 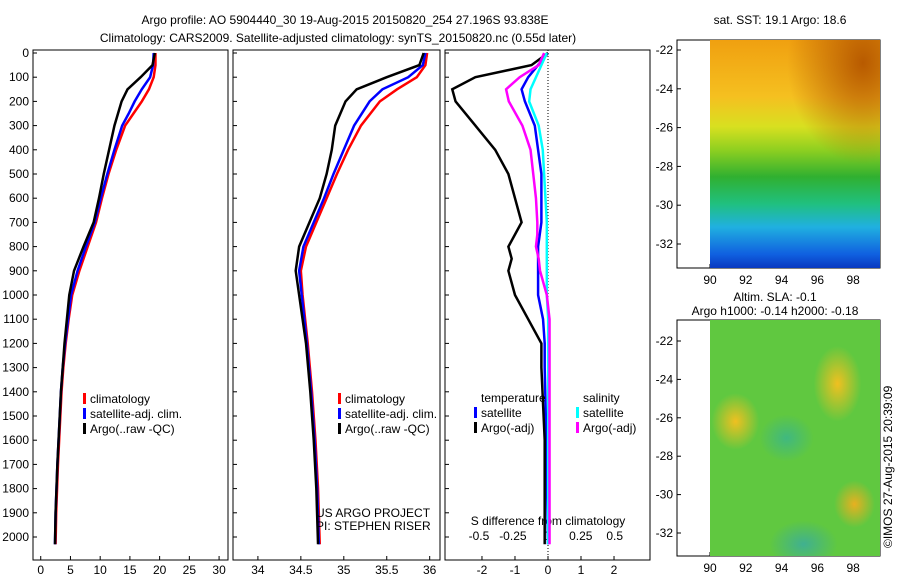 What do you see at coordinates (336, 579) in the screenshot?
I see `x-axis-label: salinity` at bounding box center [336, 579].